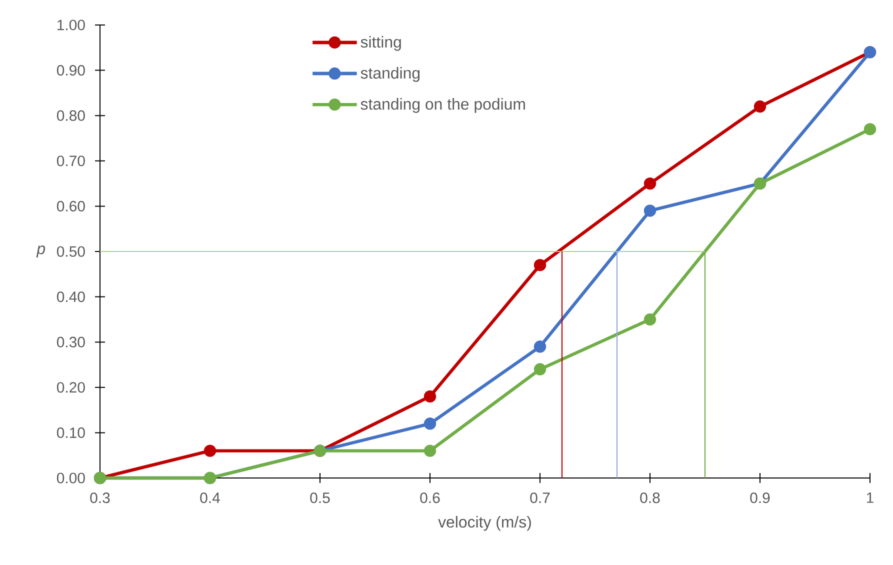 The height and width of the screenshot is (565, 893). What do you see at coordinates (70, 342) in the screenshot?
I see `y-tick-label: 0.30` at bounding box center [70, 342].